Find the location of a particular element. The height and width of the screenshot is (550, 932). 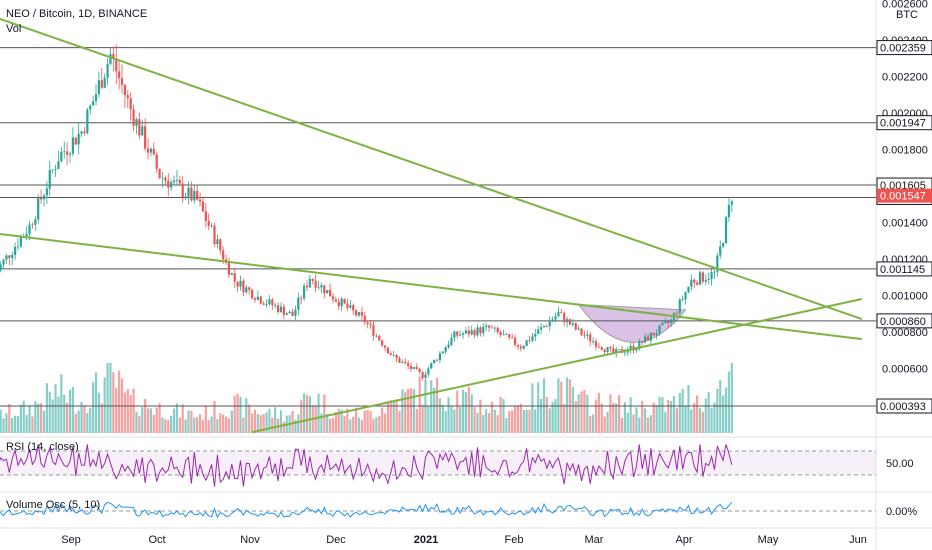

level-label: 0.000860 is located at coordinates (903, 322).